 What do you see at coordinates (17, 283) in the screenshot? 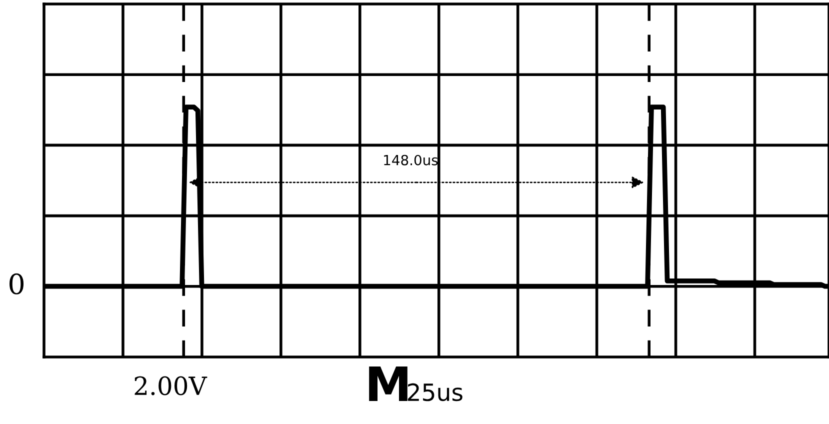
I see `text: 0` at bounding box center [17, 283].